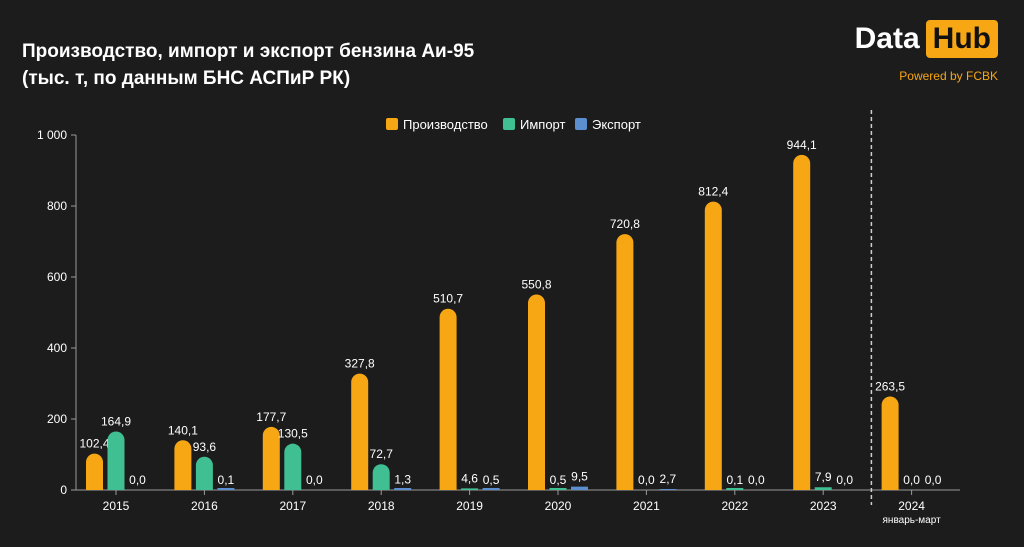 The image size is (1024, 547). What do you see at coordinates (668, 479) in the screenshot?
I see `data-label: 2,7` at bounding box center [668, 479].